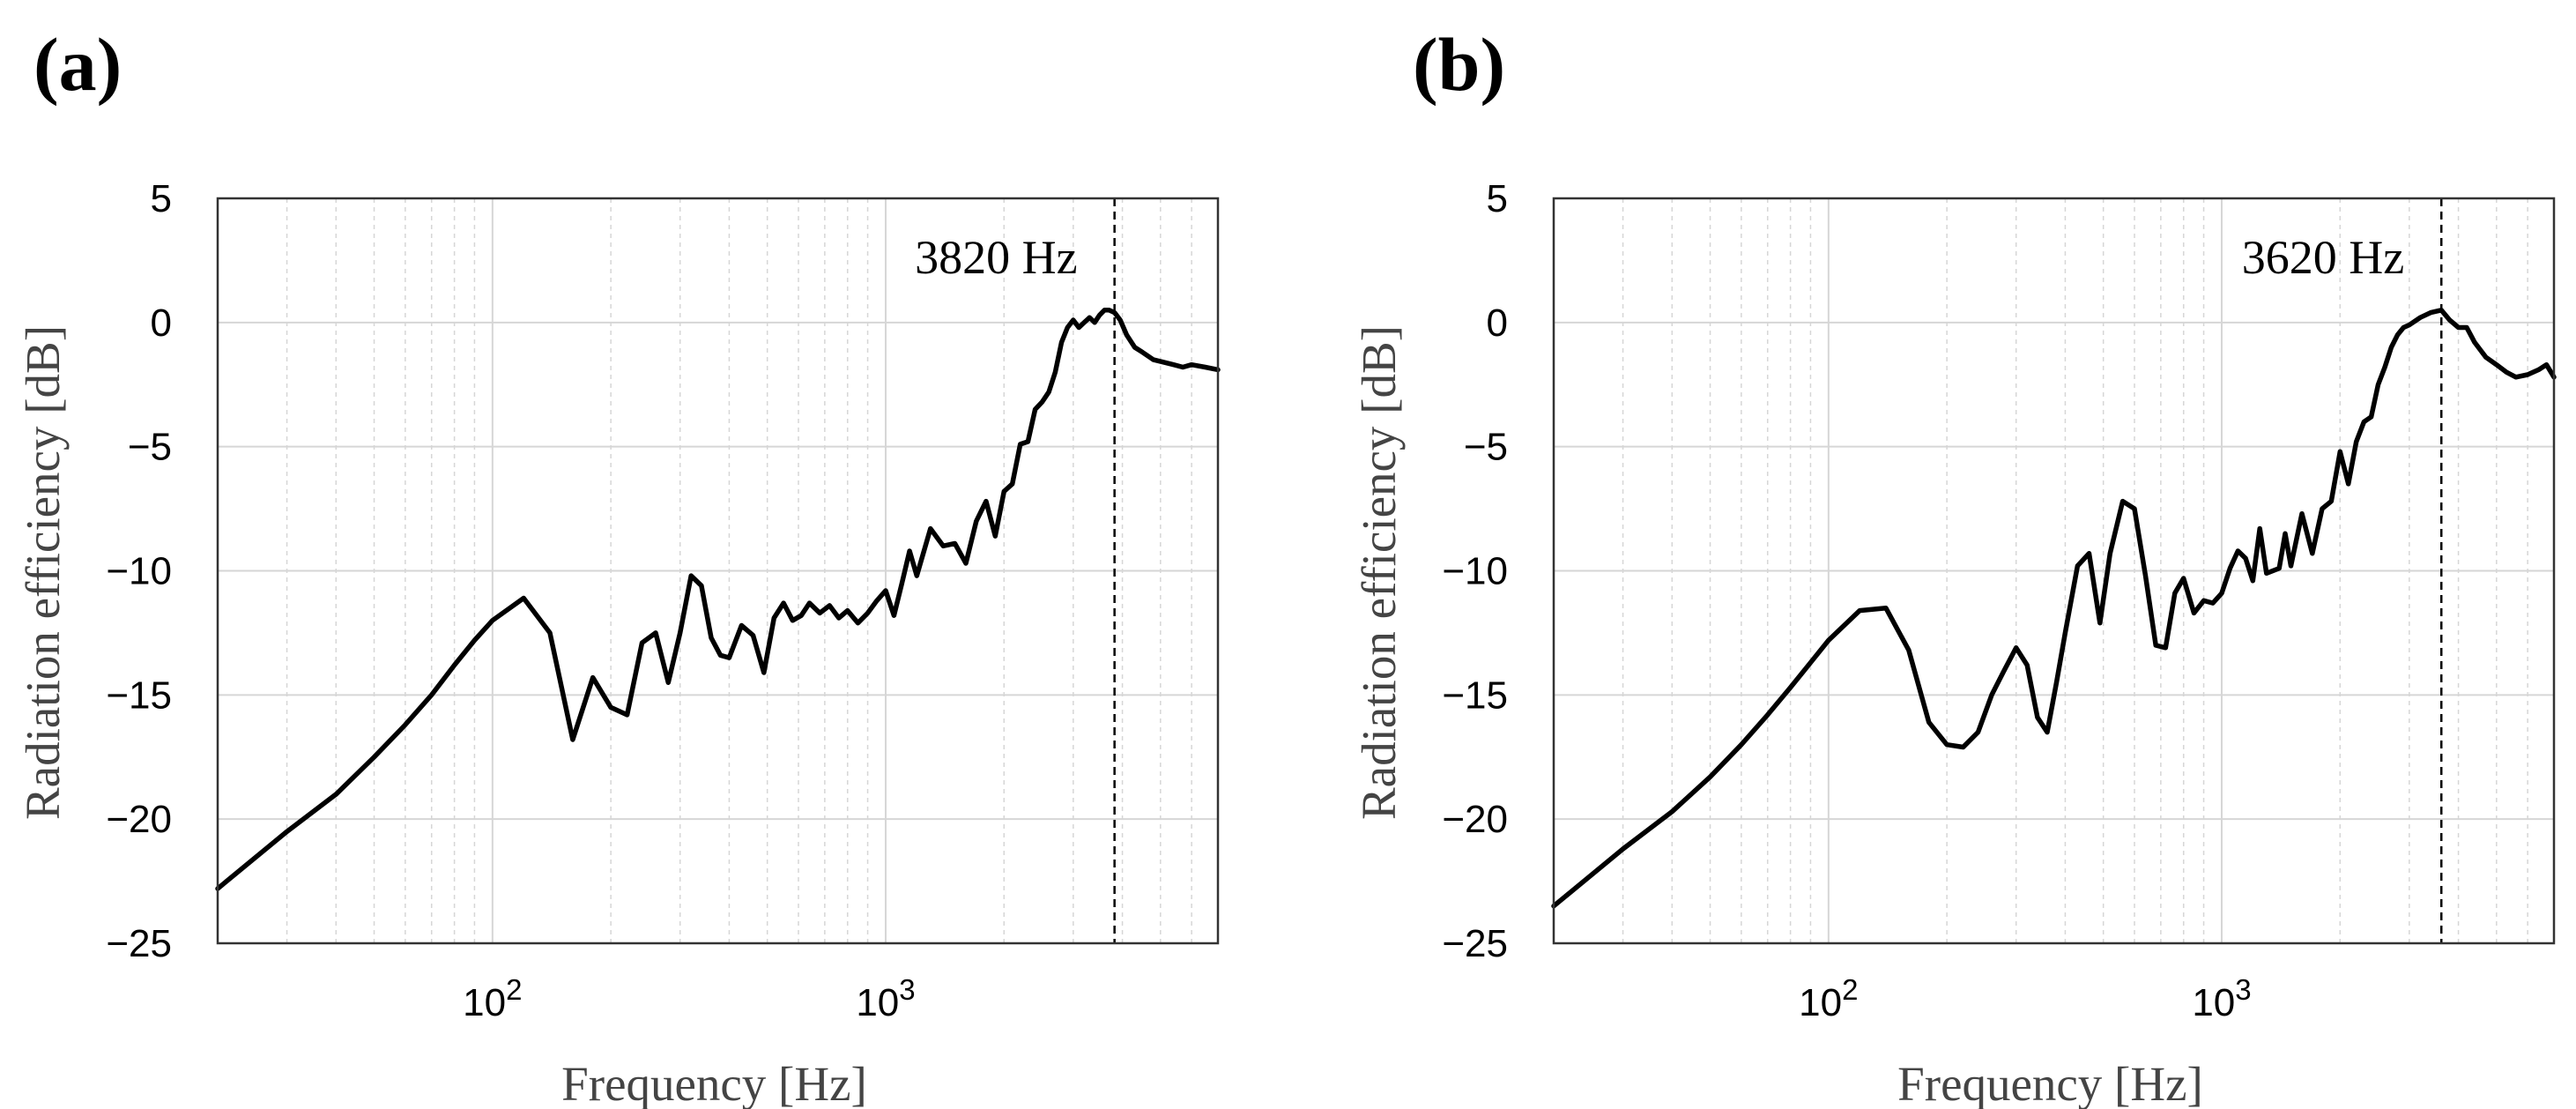 The image size is (2576, 1109). Describe the element at coordinates (1379, 572) in the screenshot. I see `y-axis-label-b: Radiation efficiency [dB]` at that location.